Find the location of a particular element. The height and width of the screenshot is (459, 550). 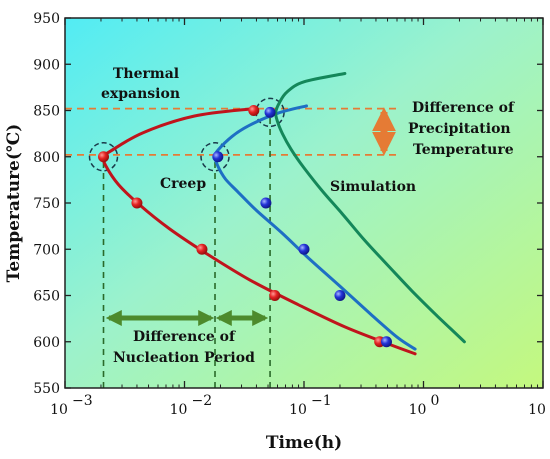

y-tick-label-8: 950 is located at coordinates (46, 19).